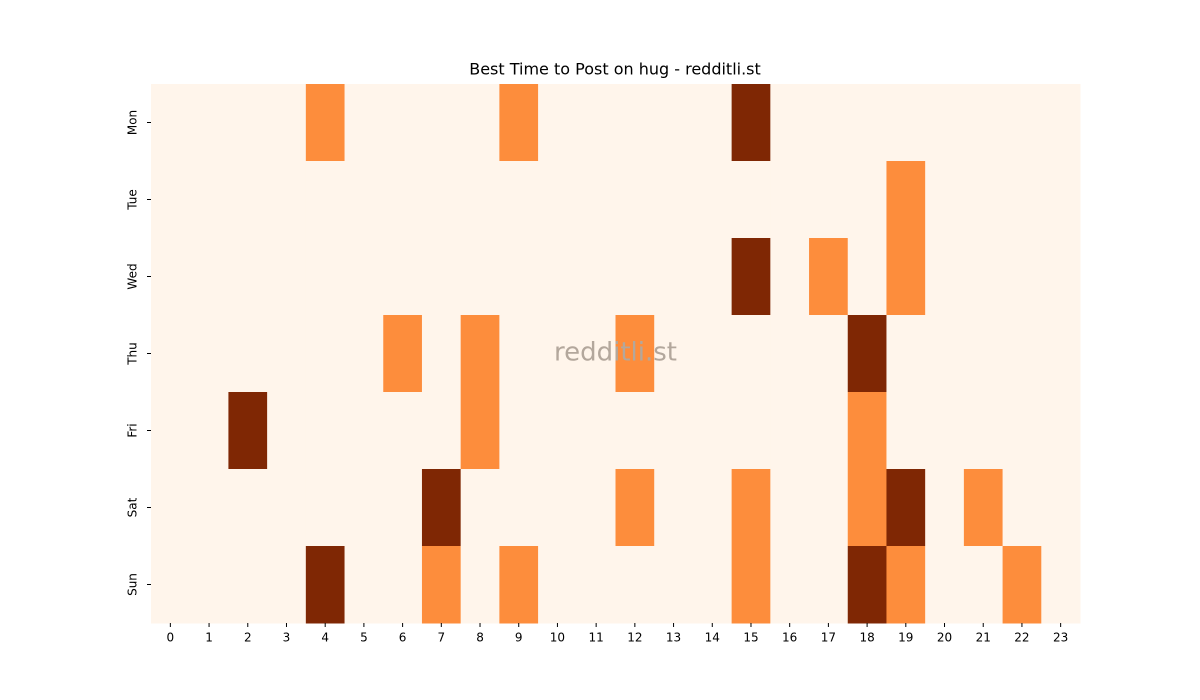 The image size is (1200, 700). Describe the element at coordinates (983, 638) in the screenshot. I see `x-tick-label: 21` at that location.